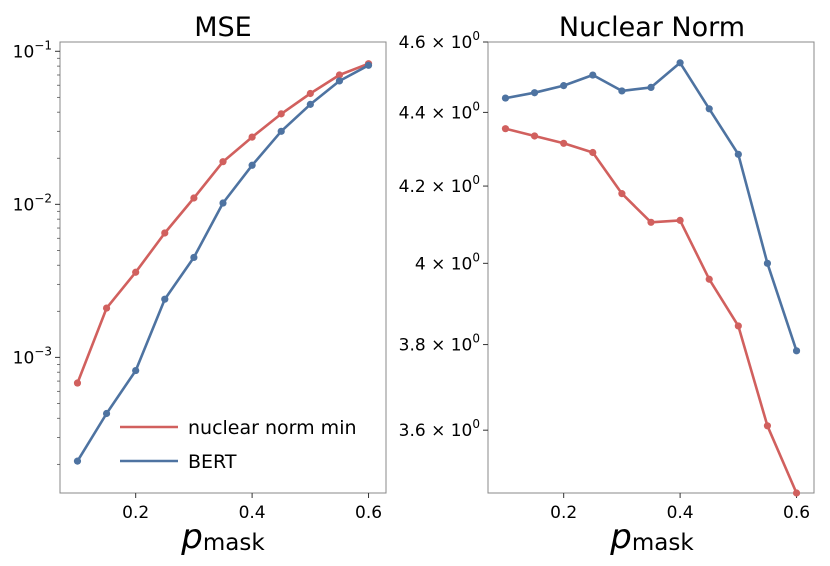 The height and width of the screenshot is (566, 830). What do you see at coordinates (444, 264) in the screenshot?
I see `nuclear-ytick-base: 4 × 10` at bounding box center [444, 264].